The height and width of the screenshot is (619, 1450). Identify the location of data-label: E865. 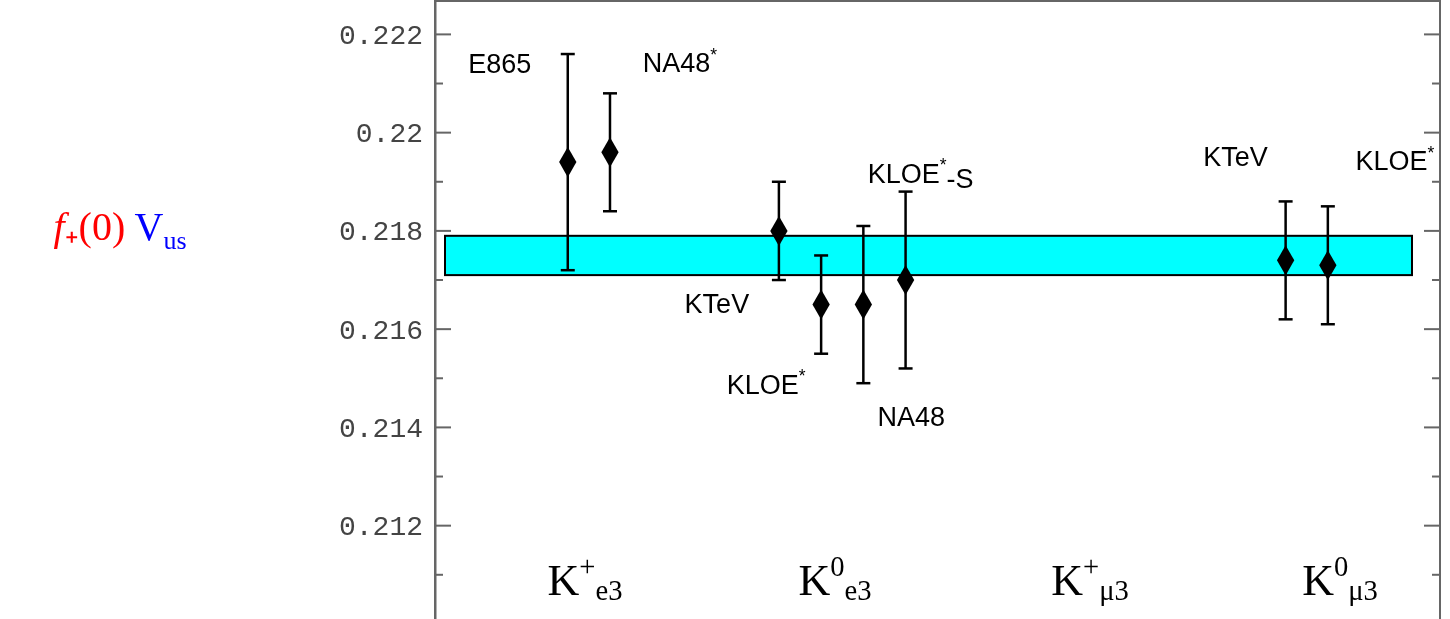
(500, 64).